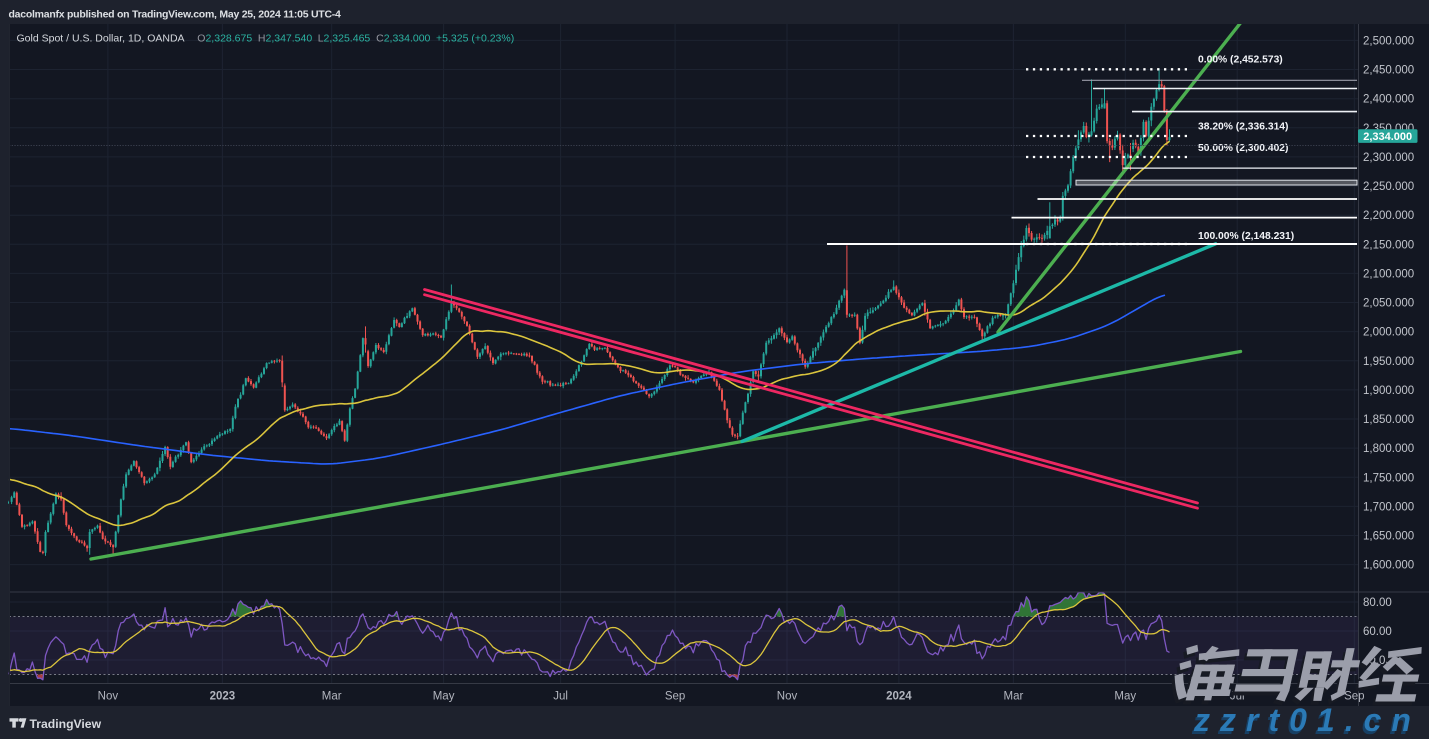  Describe the element at coordinates (285, 38) in the screenshot. I see `svg-text: H2,347.540` at that location.